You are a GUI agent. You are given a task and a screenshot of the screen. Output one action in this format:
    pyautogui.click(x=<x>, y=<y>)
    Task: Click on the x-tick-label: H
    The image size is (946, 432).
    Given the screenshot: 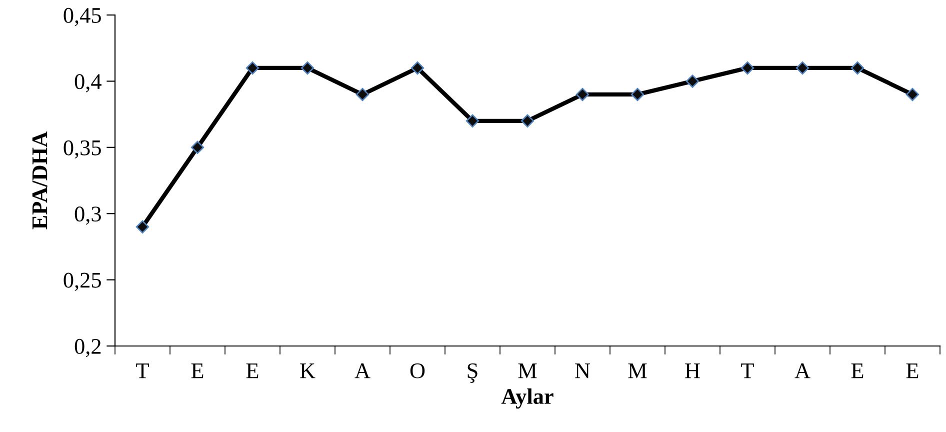 What is the action you would take?
    pyautogui.click(x=692, y=371)
    